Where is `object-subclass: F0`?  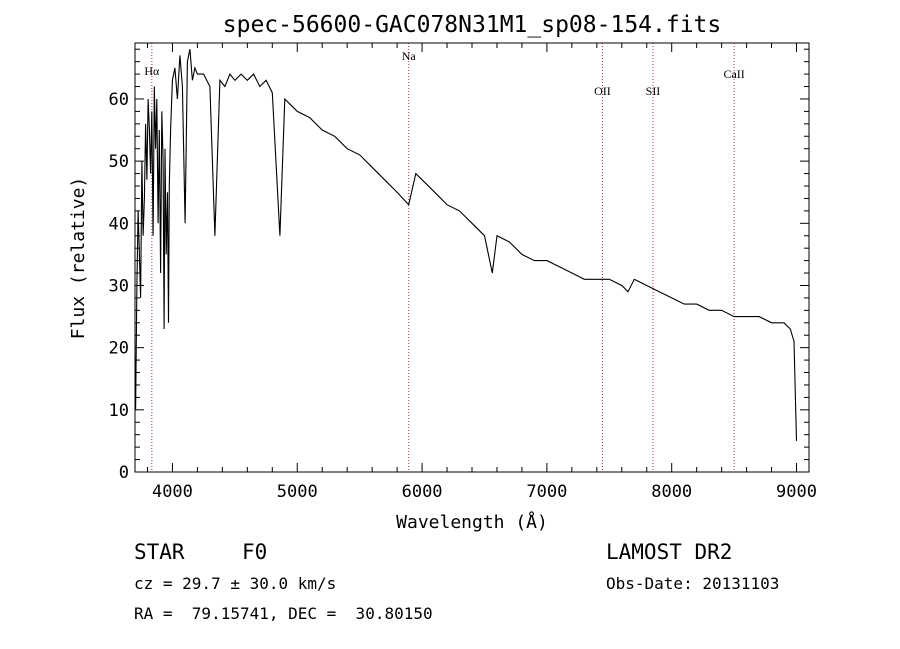 object-subclass: F0 is located at coordinates (255, 552).